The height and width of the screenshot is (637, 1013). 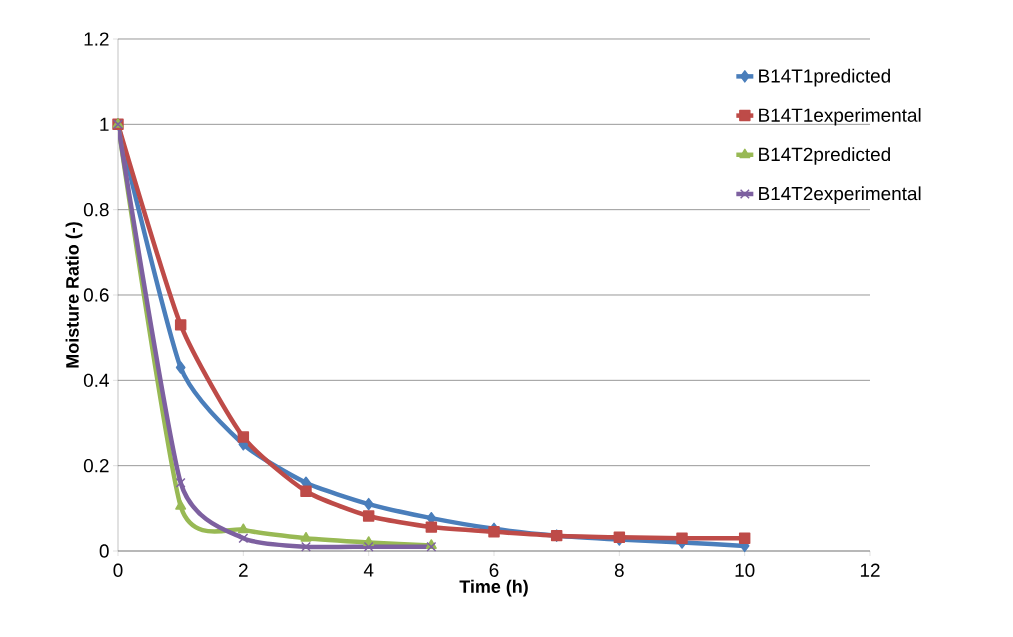 I want to click on x-tick-label: 8, so click(x=619, y=570).